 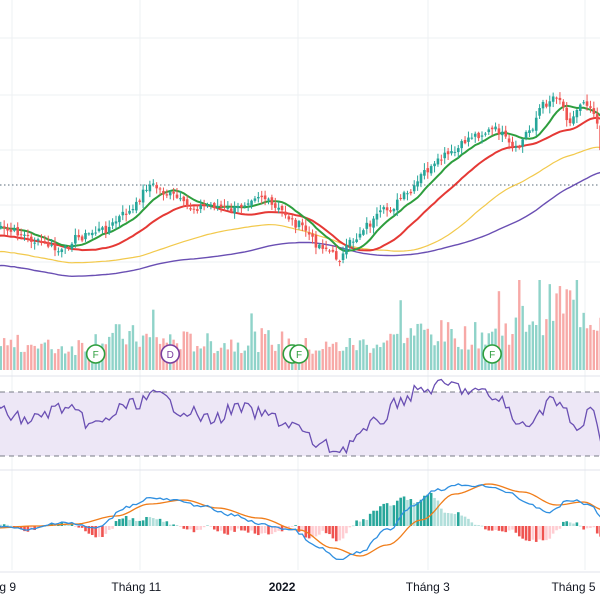 What do you see at coordinates (298, 587) in the screenshot?
I see `x-axis: Tháng 9 Tháng 11 2022 Tháng 3 Tháng 5` at bounding box center [298, 587].